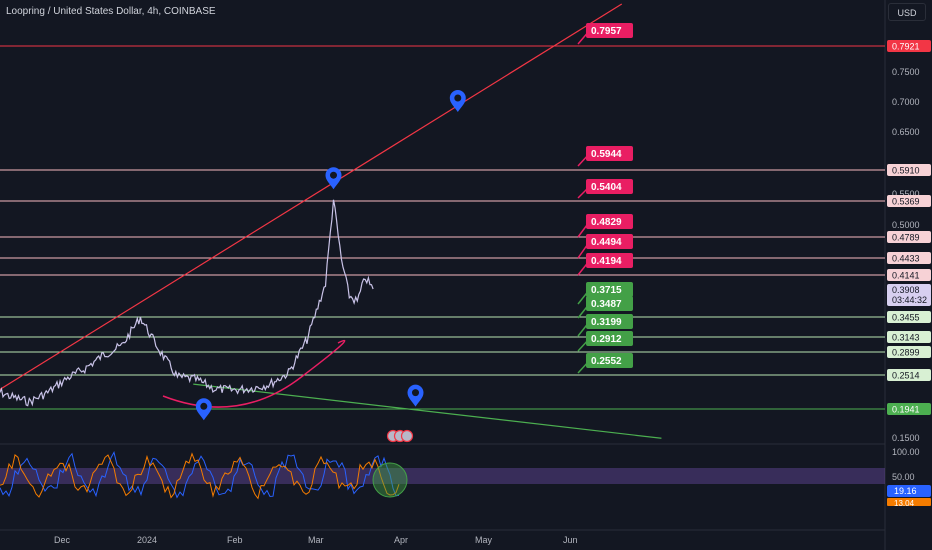 Image resolution: width=932 pixels, height=550 pixels. I want to click on callout-label: 0.2552, so click(606, 361).